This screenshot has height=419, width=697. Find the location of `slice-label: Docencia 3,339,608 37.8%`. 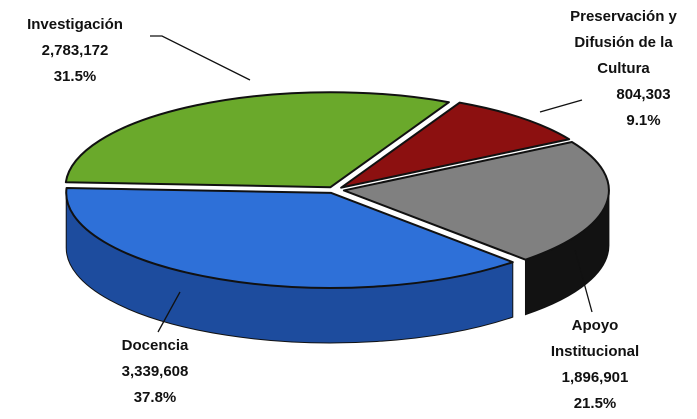

slice-label: Docencia 3,339,608 37.8% is located at coordinates (155, 372).